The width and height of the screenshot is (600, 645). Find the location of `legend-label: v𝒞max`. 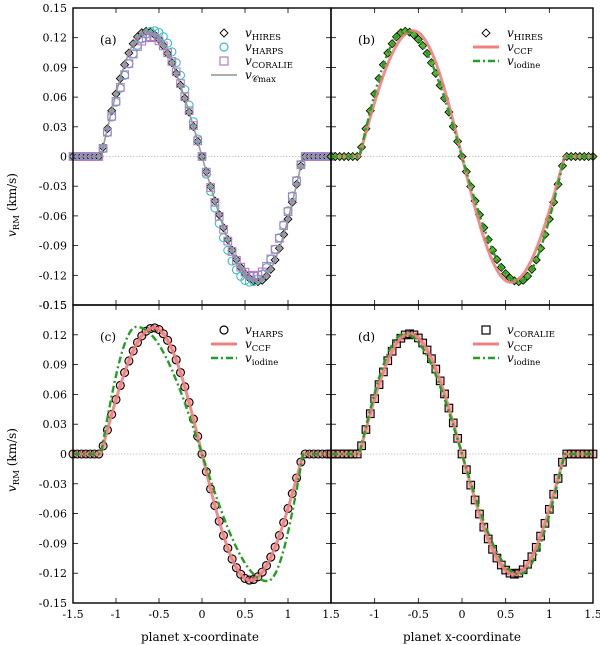

legend-label: v𝒞max is located at coordinates (260, 76).